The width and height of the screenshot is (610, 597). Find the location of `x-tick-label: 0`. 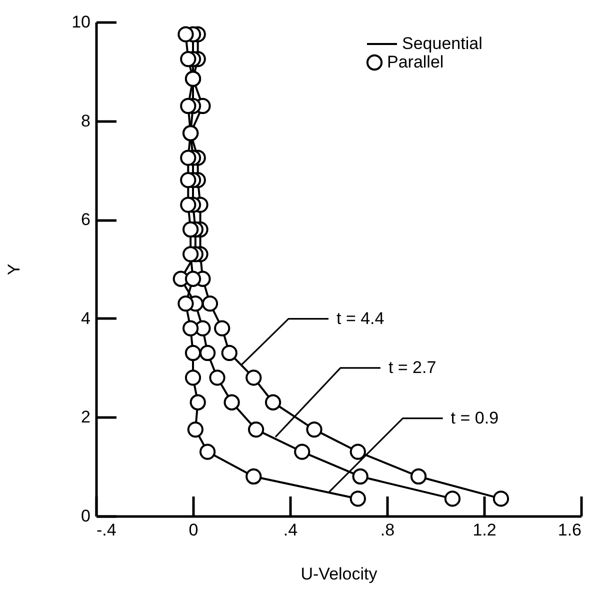

x-tick-label: 0 is located at coordinates (193, 530).